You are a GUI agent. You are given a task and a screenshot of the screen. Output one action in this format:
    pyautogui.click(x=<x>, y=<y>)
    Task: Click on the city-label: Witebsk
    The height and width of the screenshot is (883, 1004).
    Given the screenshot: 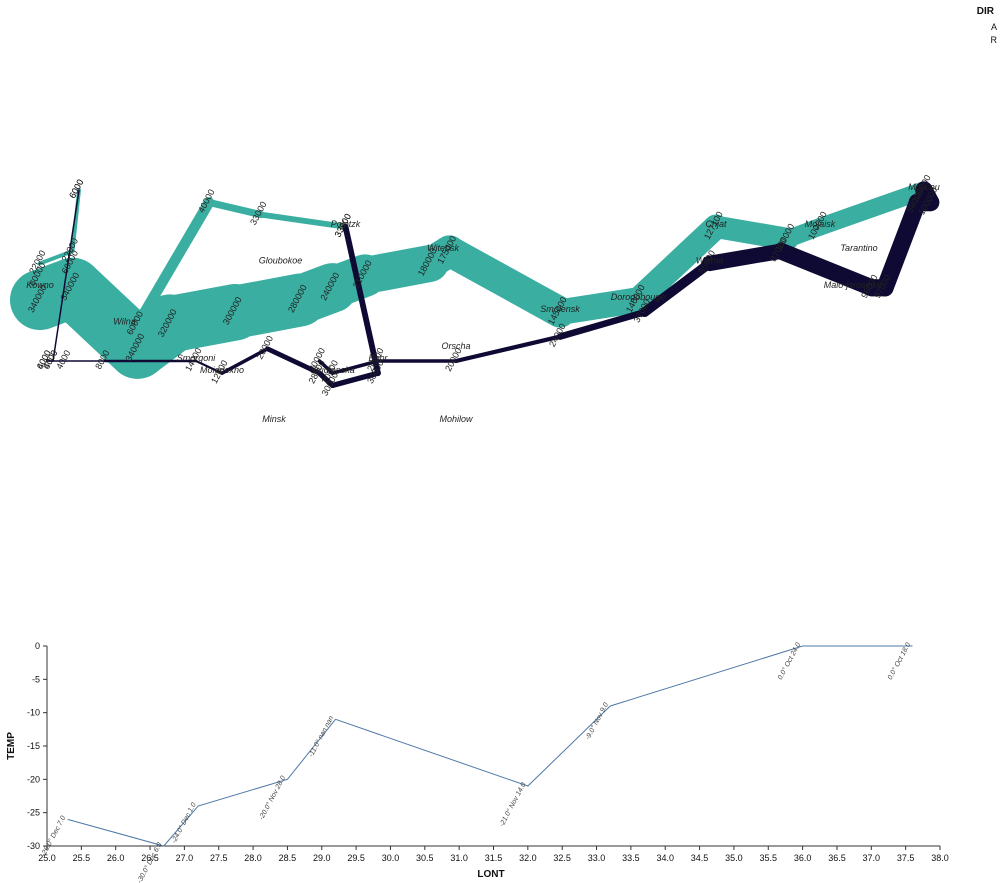 What is the action you would take?
    pyautogui.click(x=443, y=248)
    